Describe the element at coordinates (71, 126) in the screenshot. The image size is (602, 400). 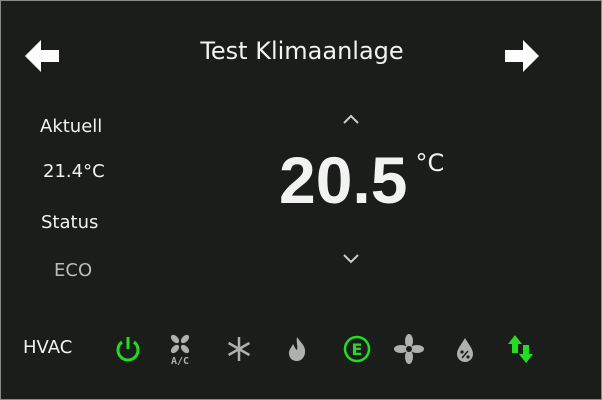
I see `current-label: Aktuell` at that location.